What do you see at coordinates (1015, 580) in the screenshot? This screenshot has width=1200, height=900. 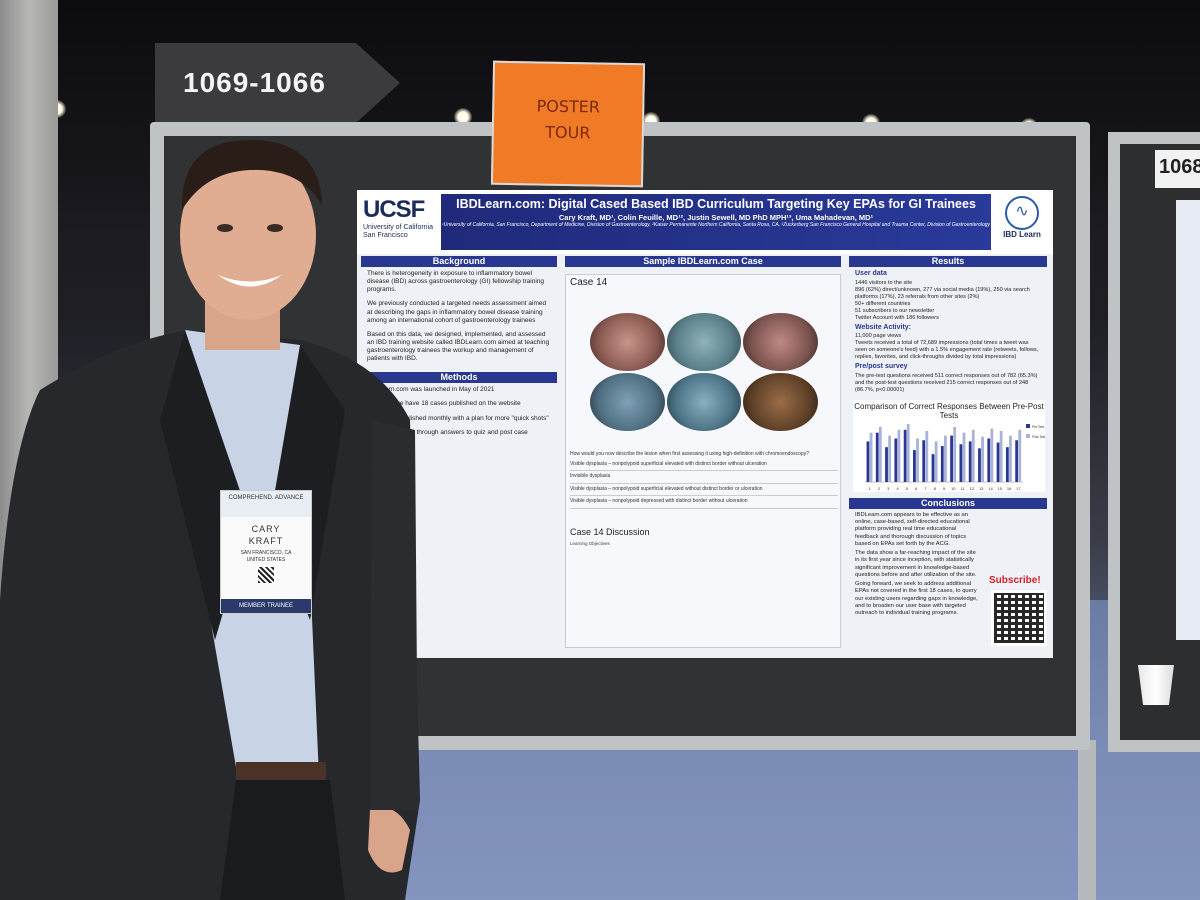 I see `subscribe-label: Subscribe!` at bounding box center [1015, 580].